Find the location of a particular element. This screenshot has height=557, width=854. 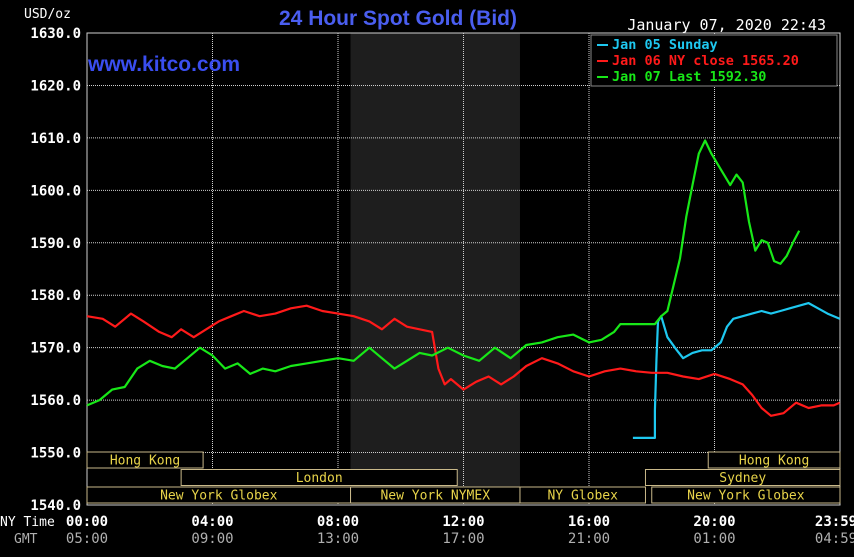

y-tick-label: 1560.0 is located at coordinates (55, 401).